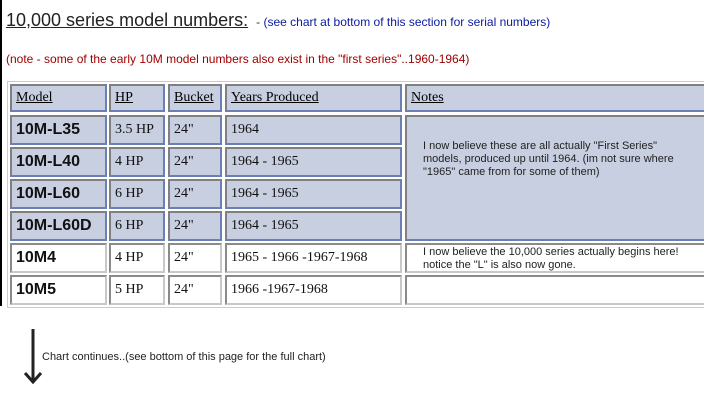 Image resolution: width=704 pixels, height=400 pixels. What do you see at coordinates (58, 226) in the screenshot?
I see `cell-model: 10M-L60D` at bounding box center [58, 226].